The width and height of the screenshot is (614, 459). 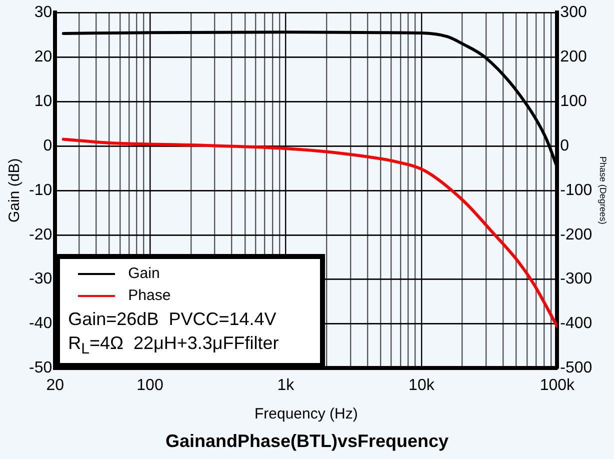 I want to click on annotation: R$_{L}$=4Ω 22μH+3.3μFFfilter, so click(x=173, y=345).